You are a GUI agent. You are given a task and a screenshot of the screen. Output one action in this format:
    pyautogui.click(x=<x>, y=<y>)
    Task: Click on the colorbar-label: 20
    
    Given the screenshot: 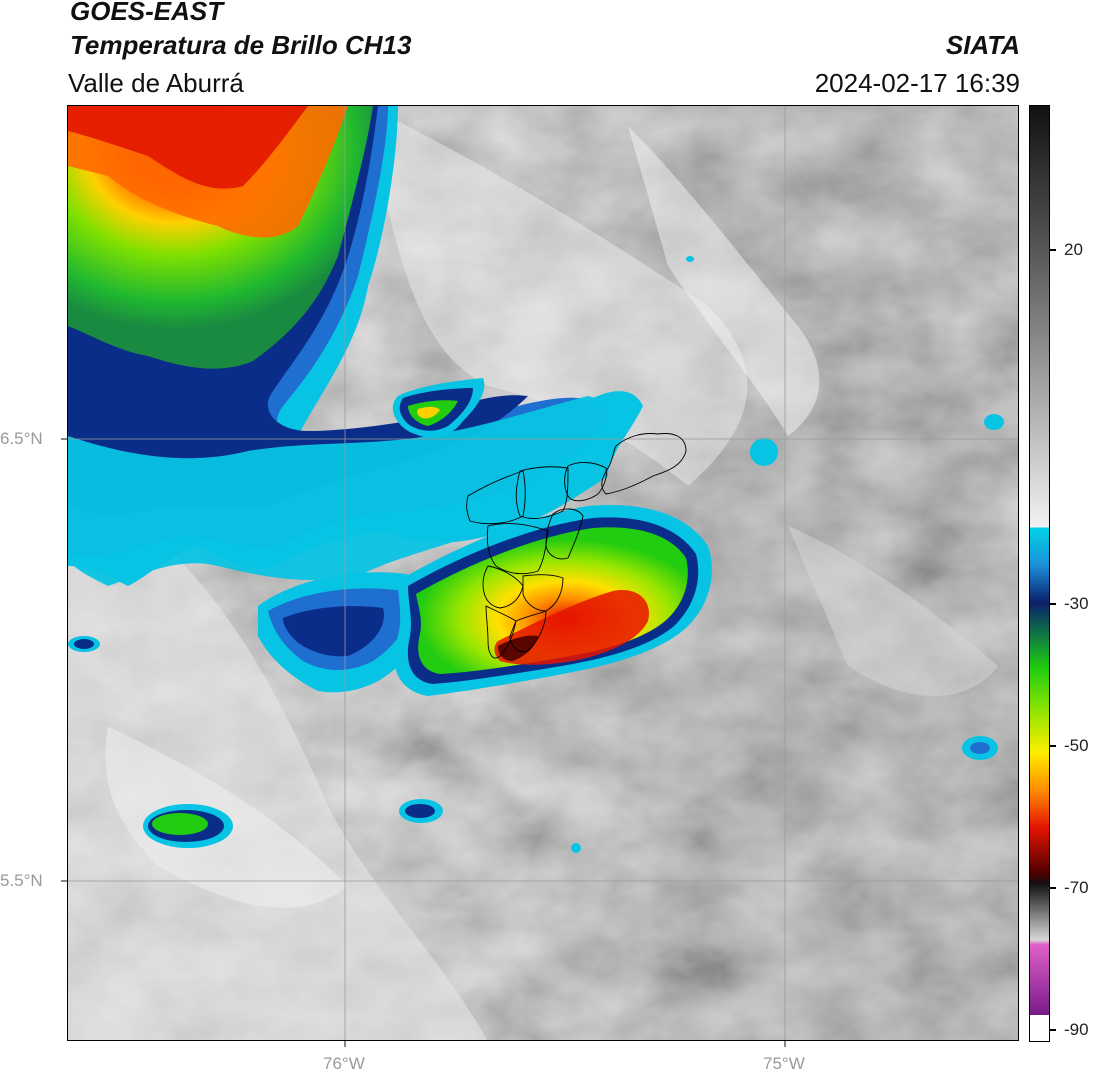 What is the action you would take?
    pyautogui.click(x=1073, y=249)
    